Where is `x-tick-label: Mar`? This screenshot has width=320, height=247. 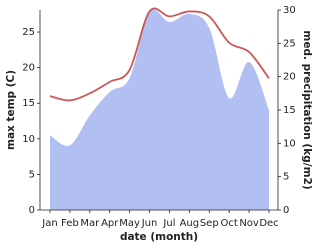
x-tick-label: Mar is located at coordinates (90, 223).